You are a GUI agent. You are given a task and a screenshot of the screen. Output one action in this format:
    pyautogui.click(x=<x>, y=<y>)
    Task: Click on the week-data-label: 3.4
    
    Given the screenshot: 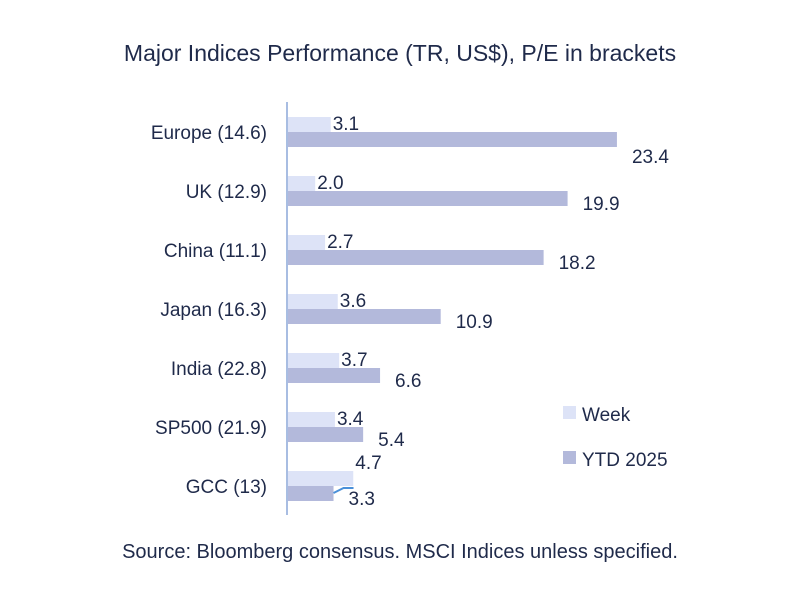 What is the action you would take?
    pyautogui.click(x=350, y=419)
    